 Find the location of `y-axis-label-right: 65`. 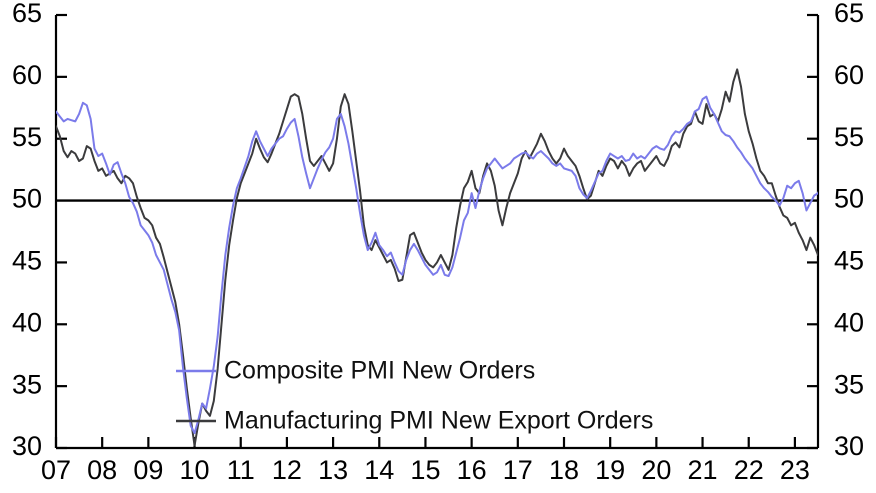

y-axis-label-right: 65 is located at coordinates (849, 14).